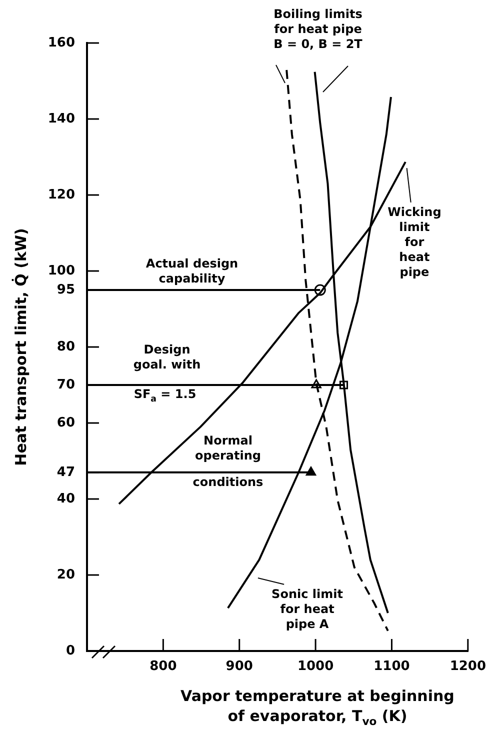  What do you see at coordinates (319, 29) in the screenshot?
I see `annotation: Boiling limits for heat pipe B = 0, B = 2T` at bounding box center [319, 29].